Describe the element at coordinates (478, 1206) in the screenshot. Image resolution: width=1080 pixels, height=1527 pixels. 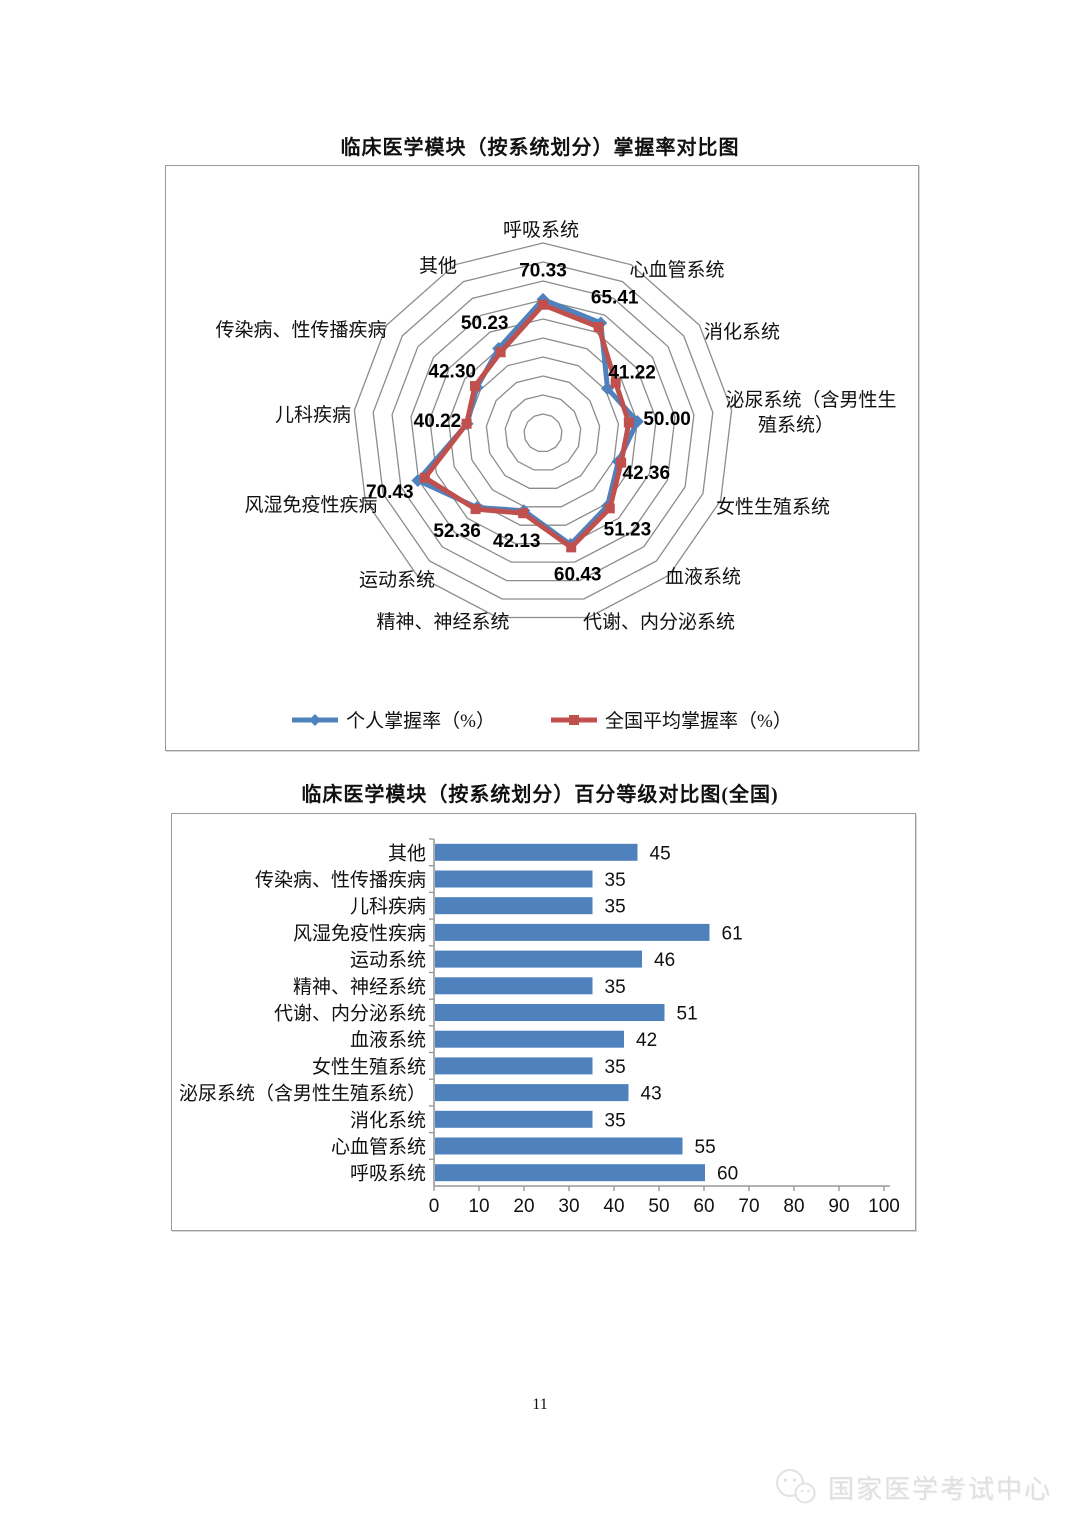
I see `x-axis-tick-label: 10` at that location.